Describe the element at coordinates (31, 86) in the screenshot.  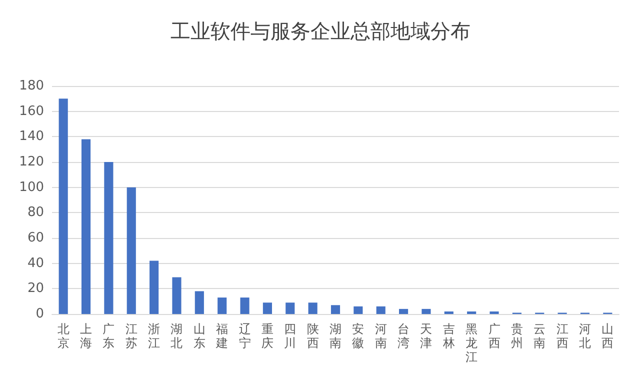
I see `y-tick-label: 180` at that location.